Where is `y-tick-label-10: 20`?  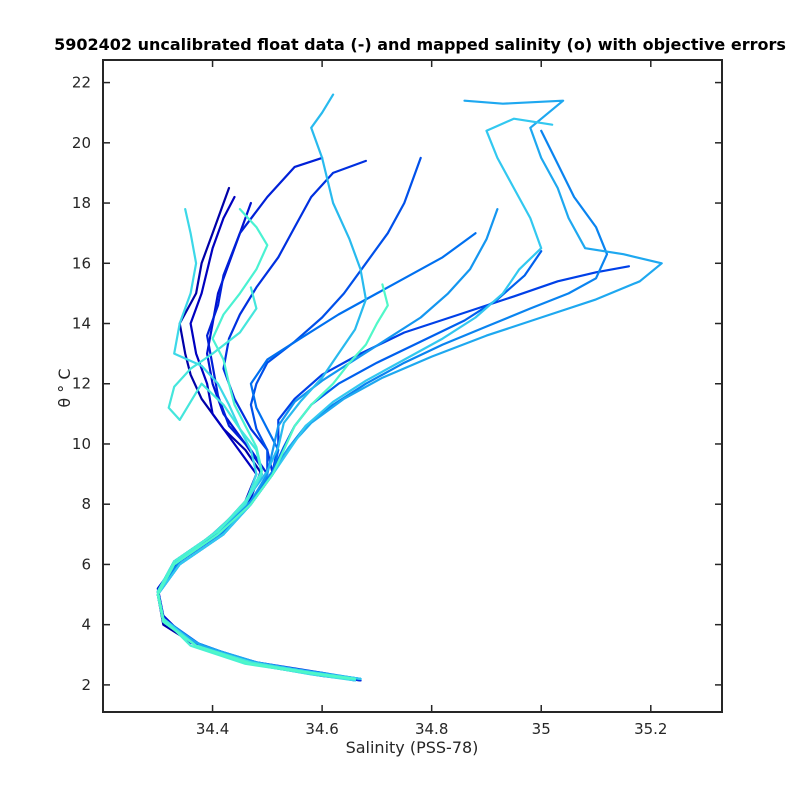
y-tick-label-10: 20 is located at coordinates (81, 143).